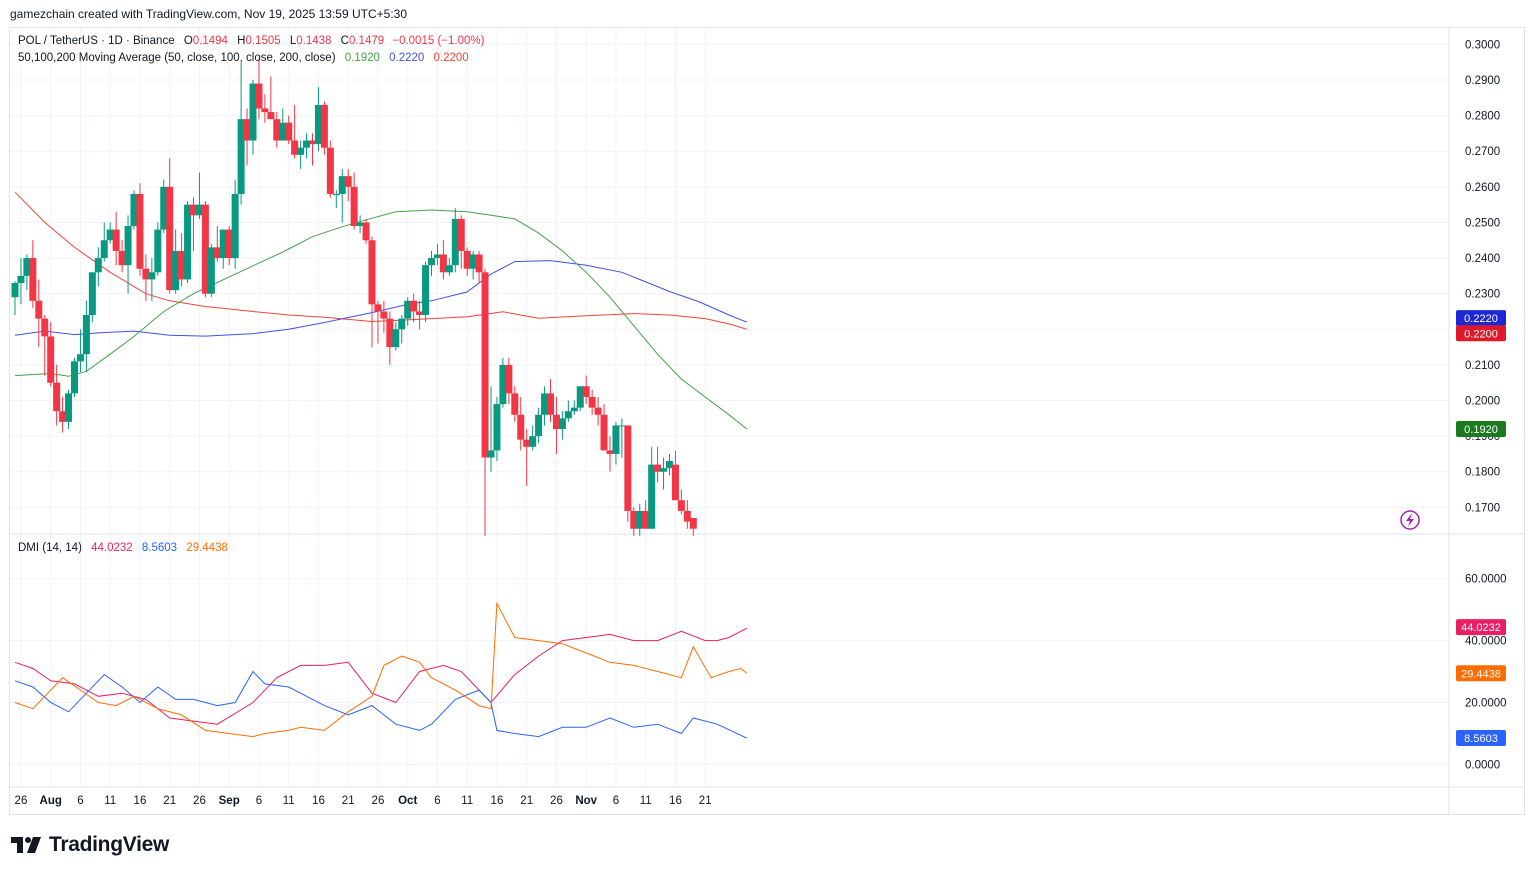 This screenshot has height=875, width=1534. What do you see at coordinates (1410, 520) in the screenshot?
I see `lightning-icon` at bounding box center [1410, 520].